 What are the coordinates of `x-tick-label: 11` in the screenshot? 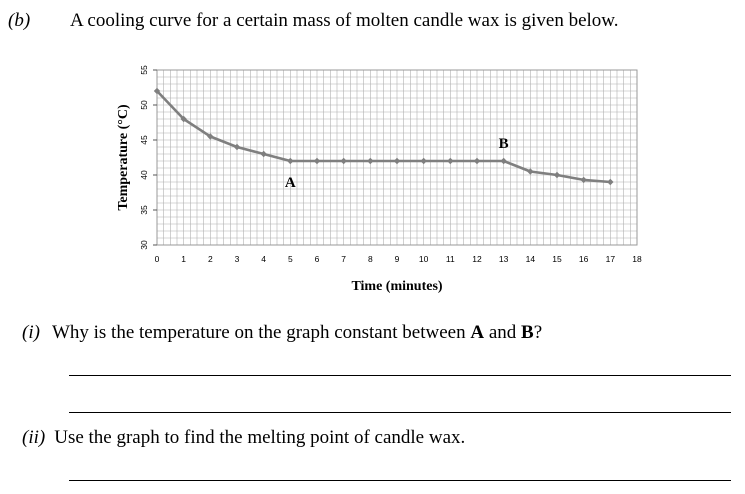 It's located at (450, 259).